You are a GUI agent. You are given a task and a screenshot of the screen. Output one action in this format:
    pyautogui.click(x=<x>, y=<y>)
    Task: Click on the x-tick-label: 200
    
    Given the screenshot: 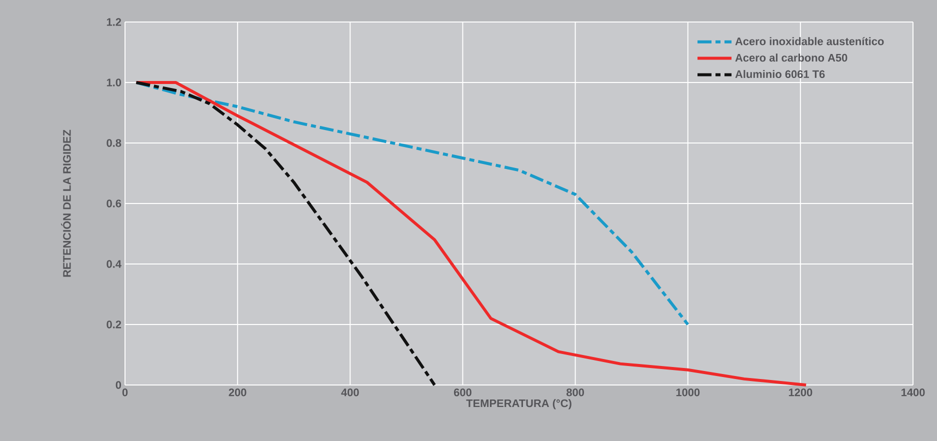 What is the action you would take?
    pyautogui.click(x=237, y=392)
    